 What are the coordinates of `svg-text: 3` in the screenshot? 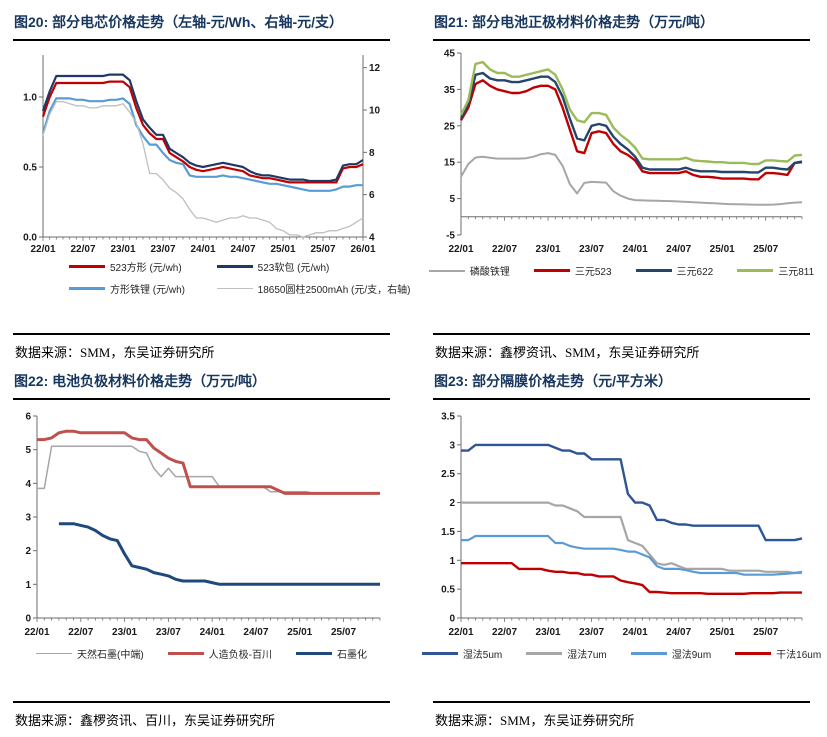 It's located at (452, 445).